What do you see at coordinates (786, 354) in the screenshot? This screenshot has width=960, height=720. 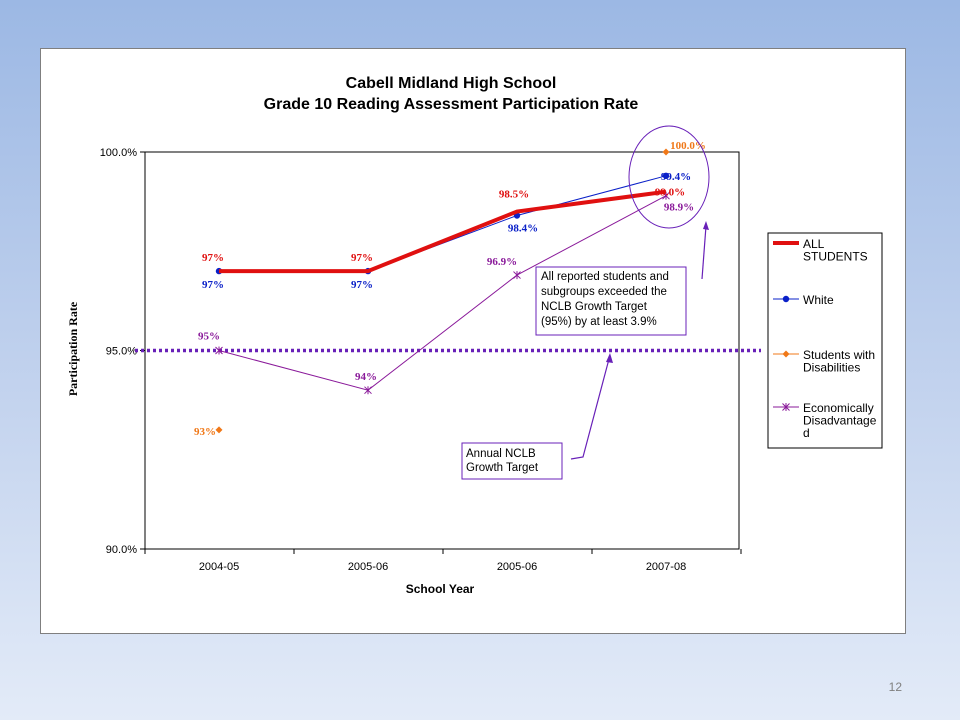 I see `legend-marker-students_with_disabilities` at bounding box center [786, 354].